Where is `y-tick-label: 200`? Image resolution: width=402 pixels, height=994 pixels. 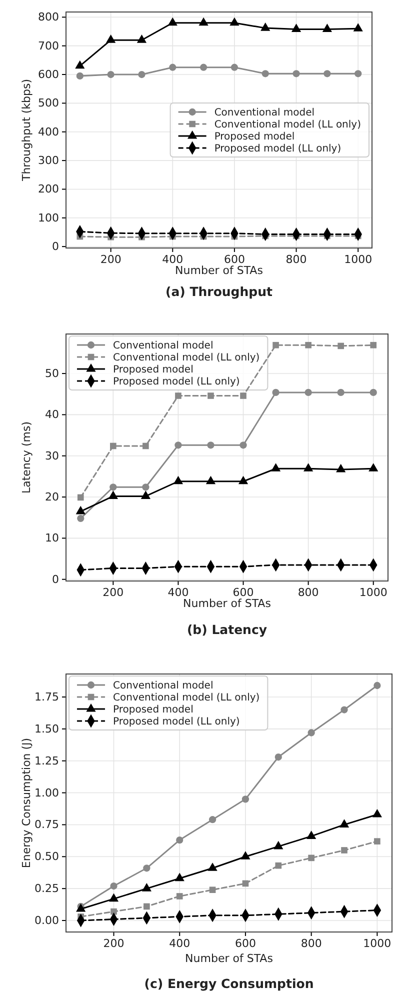 y-tick-label: 200 is located at coordinates (48, 189).